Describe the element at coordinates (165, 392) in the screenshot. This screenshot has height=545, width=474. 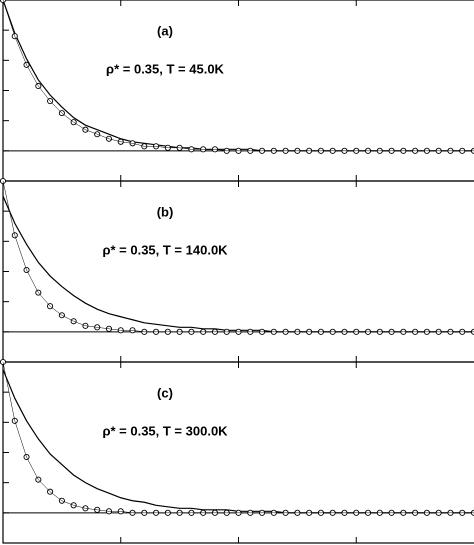
I see `panel-label: (c)` at that location.